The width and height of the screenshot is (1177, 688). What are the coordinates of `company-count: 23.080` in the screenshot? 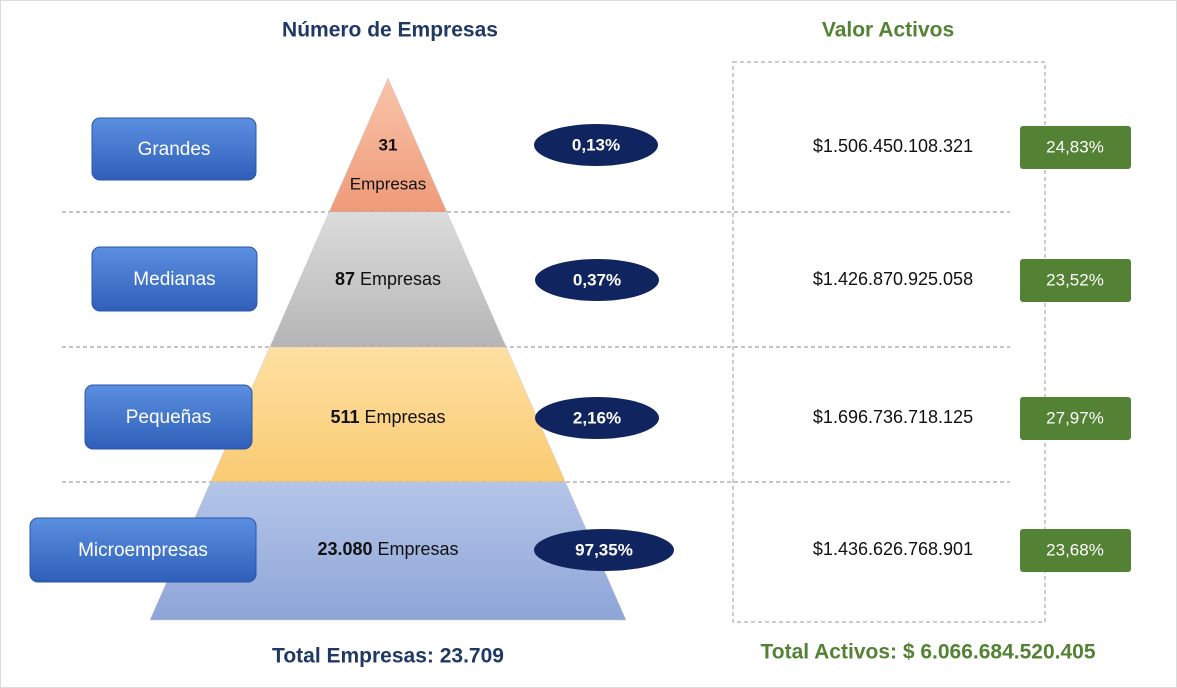 It's located at (344, 549).